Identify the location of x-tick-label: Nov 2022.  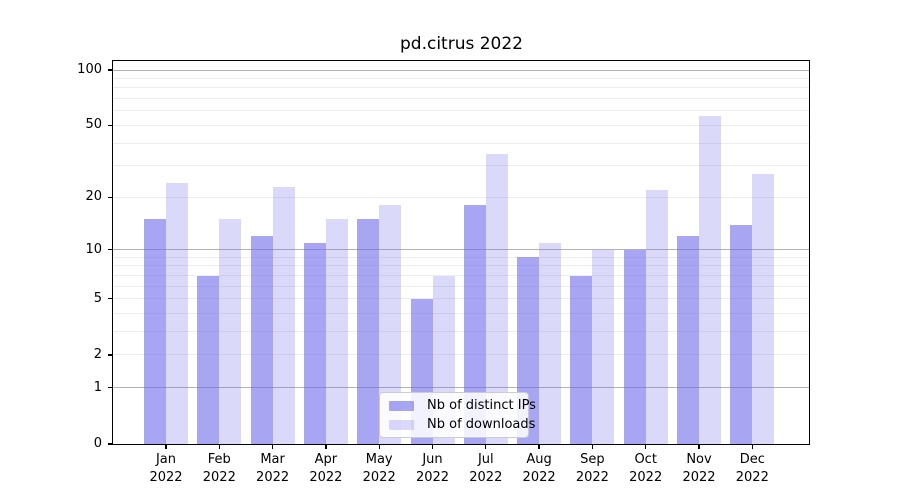
(699, 469).